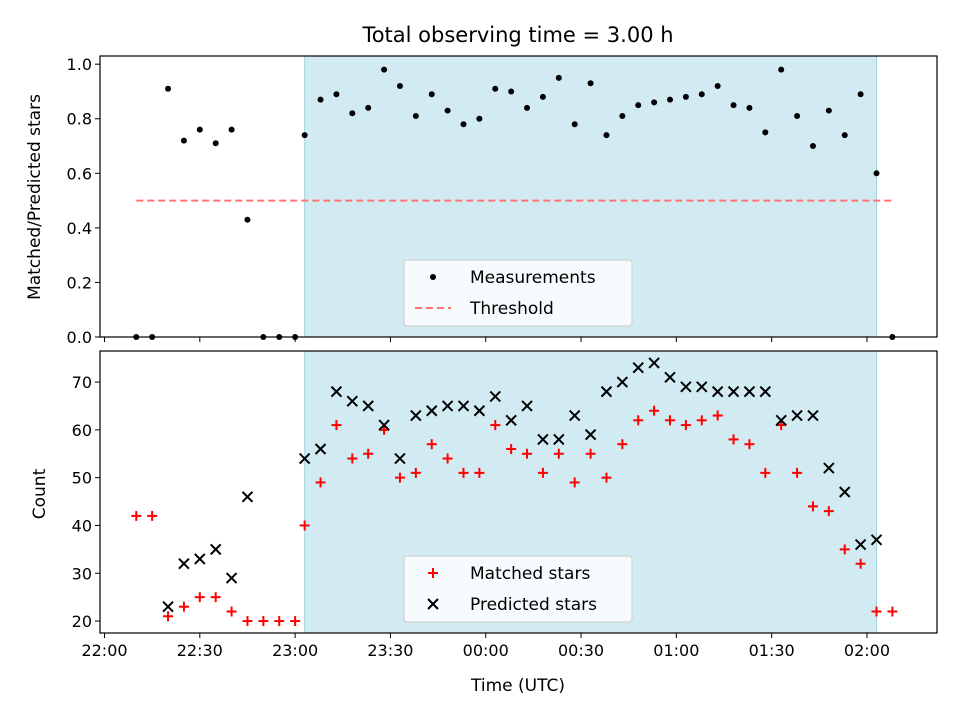 This screenshot has height=724, width=960. I want to click on legend-label: Threshold, so click(511, 309).